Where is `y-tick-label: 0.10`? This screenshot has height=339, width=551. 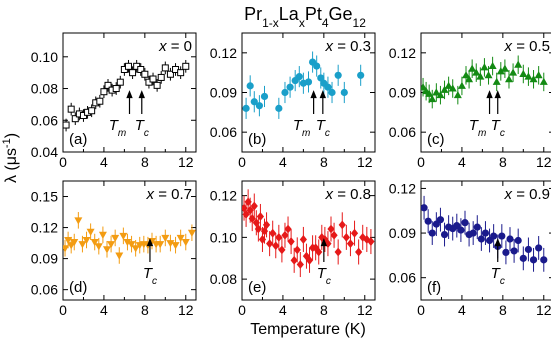 y-tick-label: 0.10 is located at coordinates (44, 57).